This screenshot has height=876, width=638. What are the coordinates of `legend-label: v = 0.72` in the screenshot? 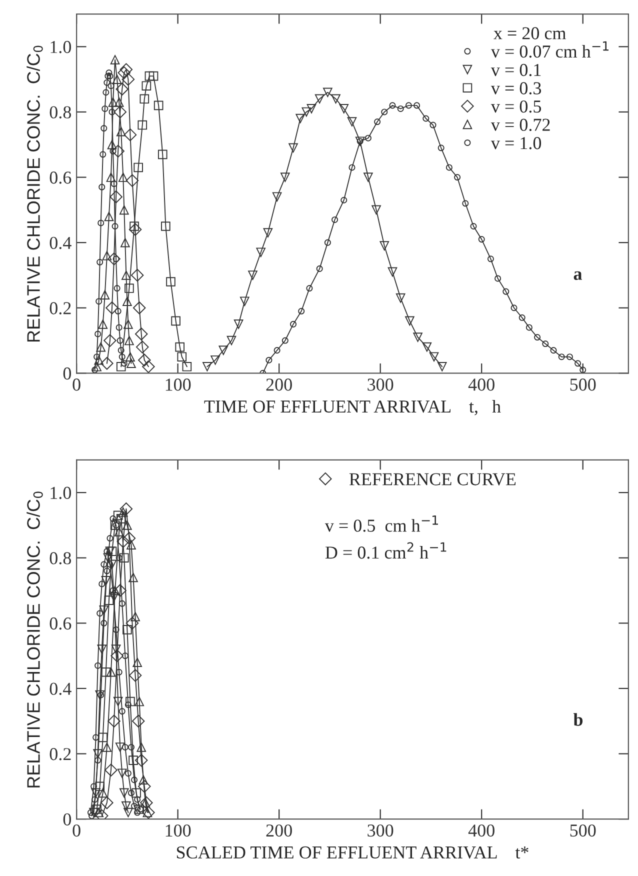 It's located at (520, 125).